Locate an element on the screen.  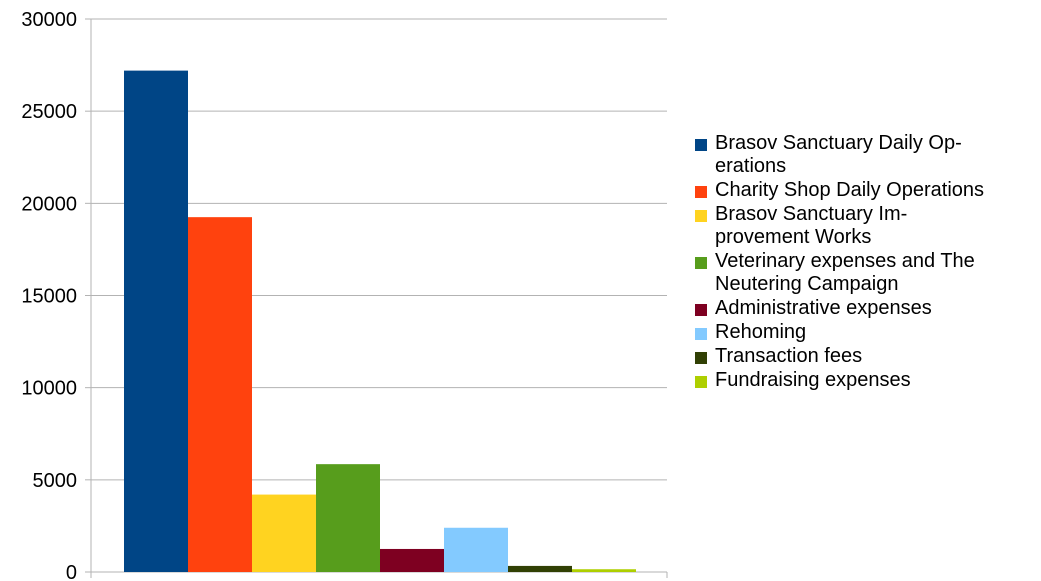
legend-item: Fundraising expenses is located at coordinates (865, 380).